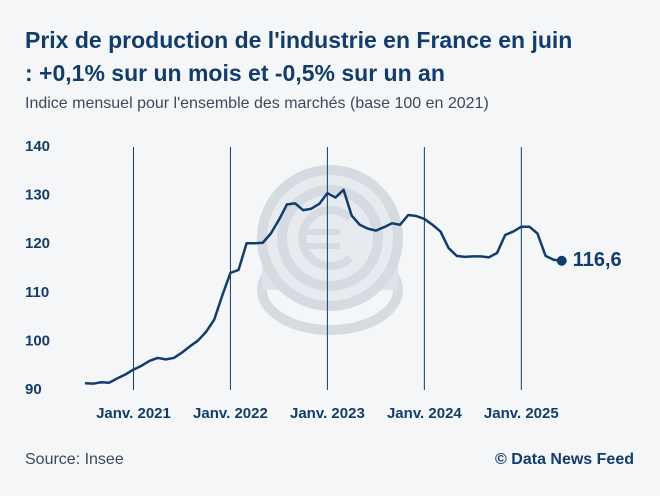 Image resolution: width=660 pixels, height=496 pixels. I want to click on y-tick-label: 130, so click(37, 195).